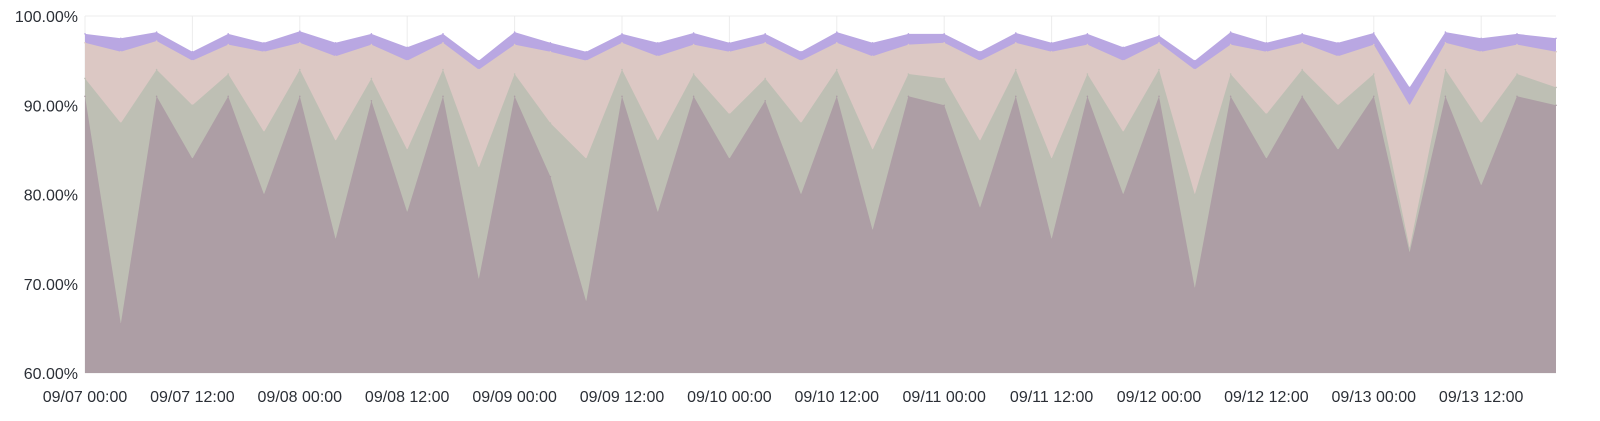 This screenshot has height=421, width=1600. What do you see at coordinates (1266, 397) in the screenshot?
I see `x-tick-label: 09/12 12:00` at bounding box center [1266, 397].